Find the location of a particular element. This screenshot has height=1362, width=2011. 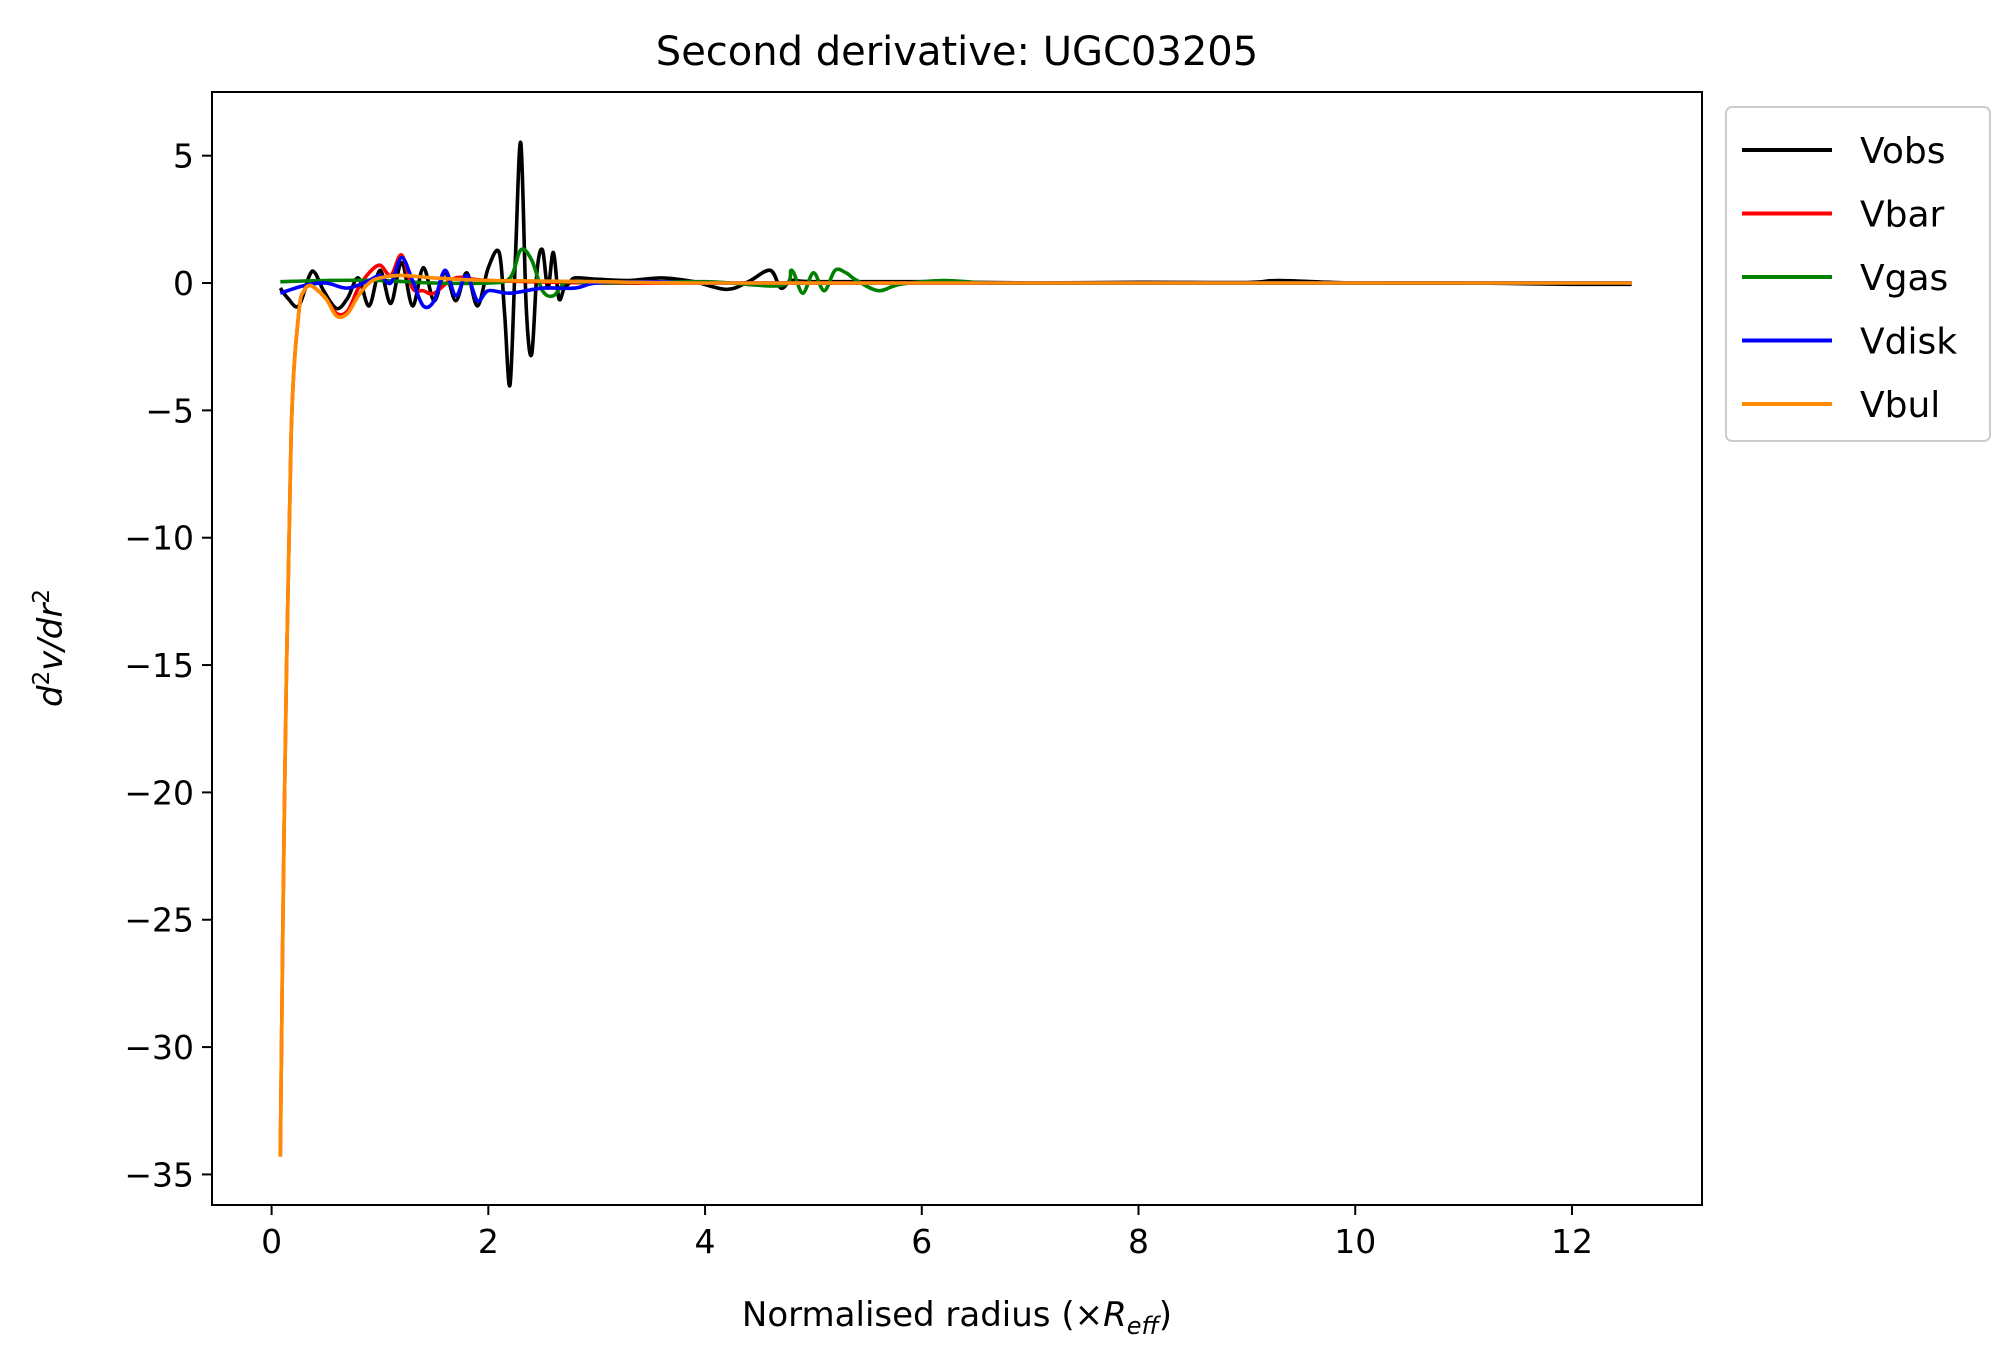

y-tick-label: −15 is located at coordinates (159, 665).